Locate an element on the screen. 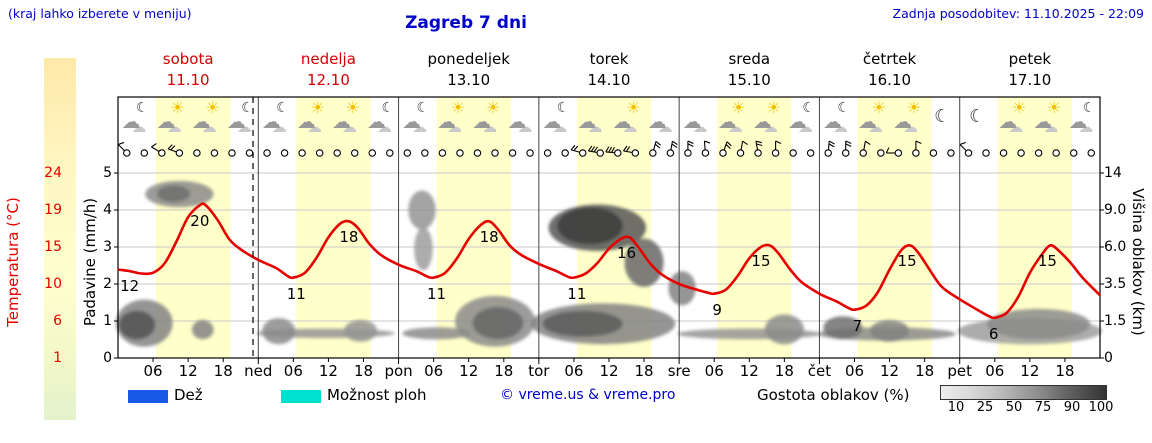  precip-axis-title: Padavine (mm/h) is located at coordinates (90, 262).